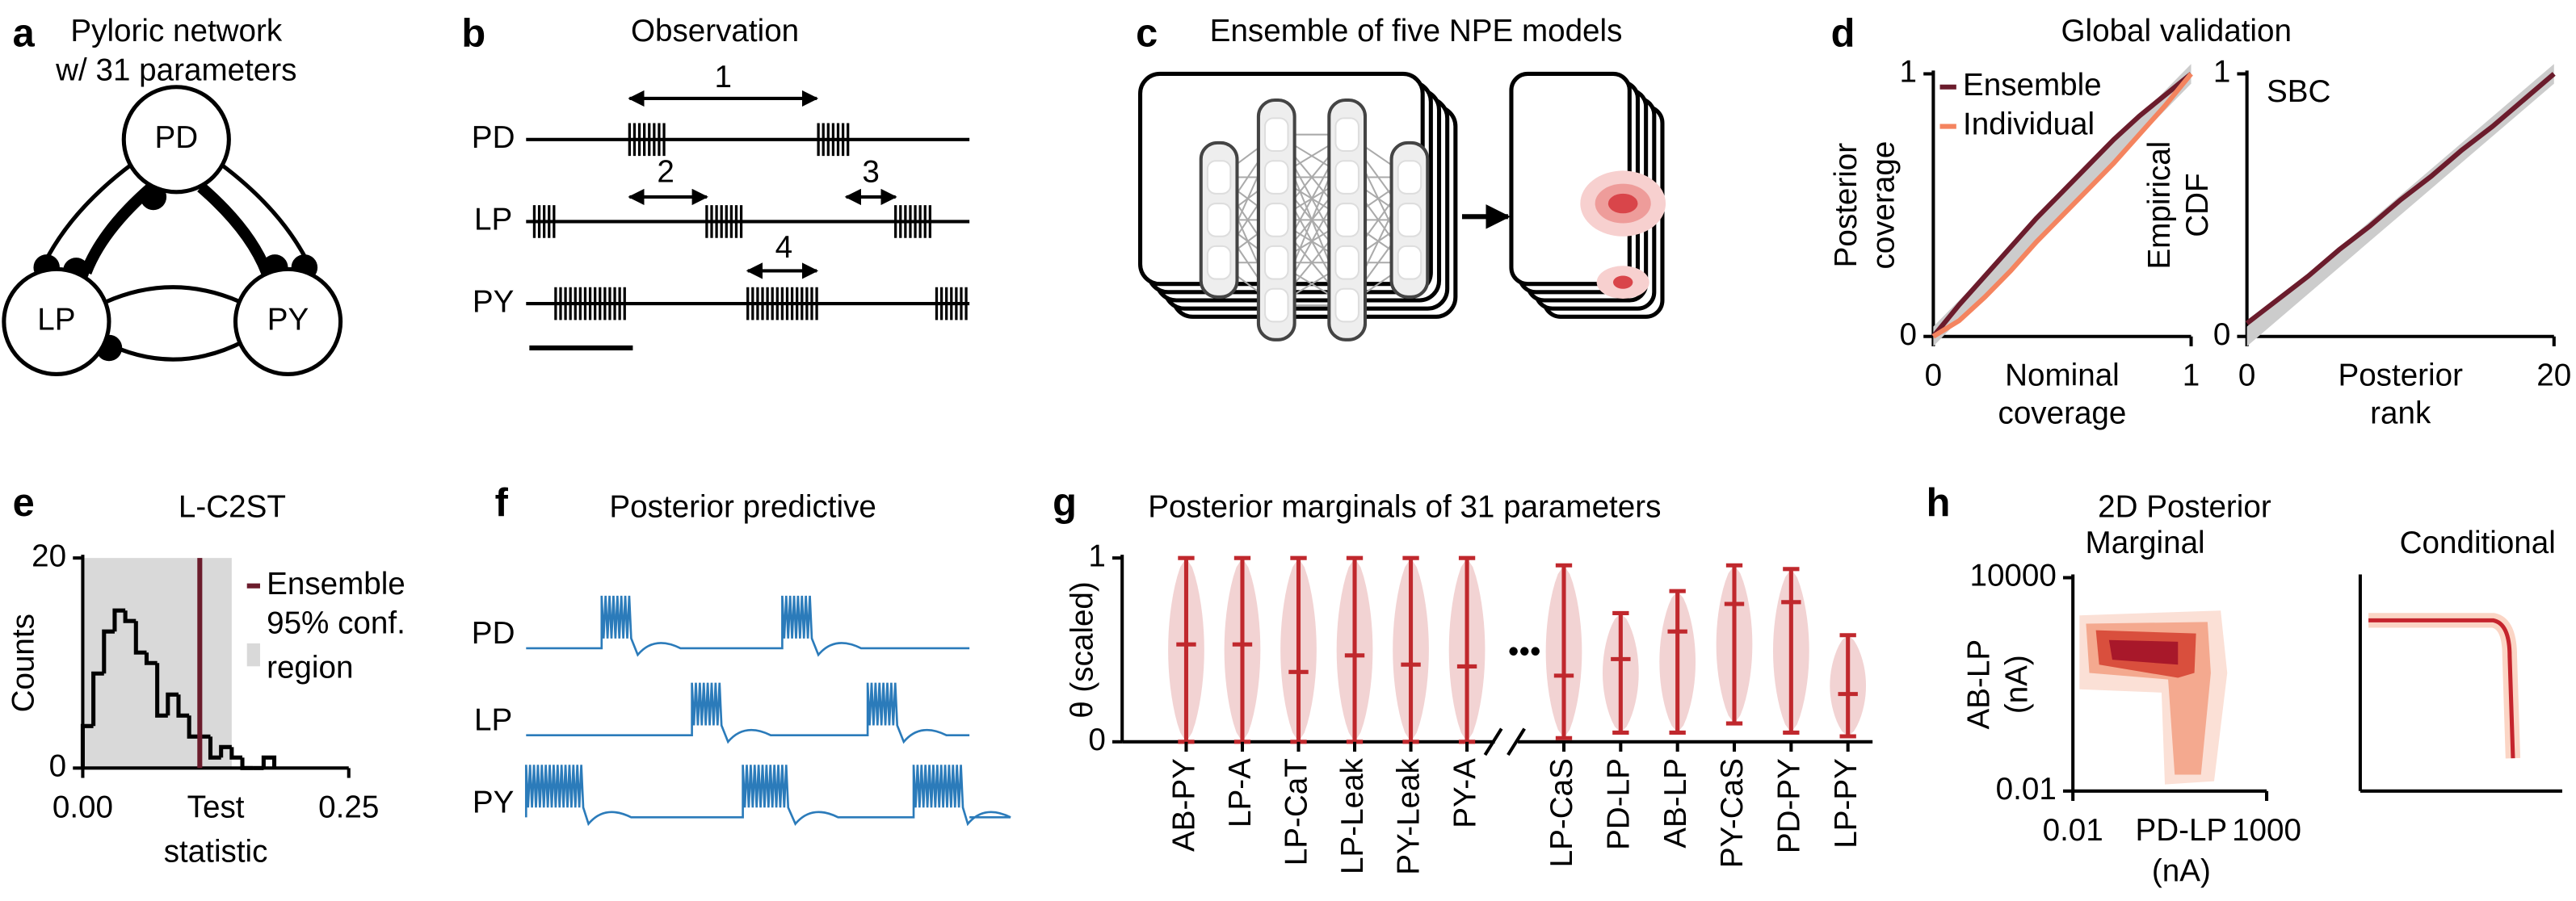  What do you see at coordinates (2062, 375) in the screenshot?
I see `x-axis-label: Nominal` at bounding box center [2062, 375].